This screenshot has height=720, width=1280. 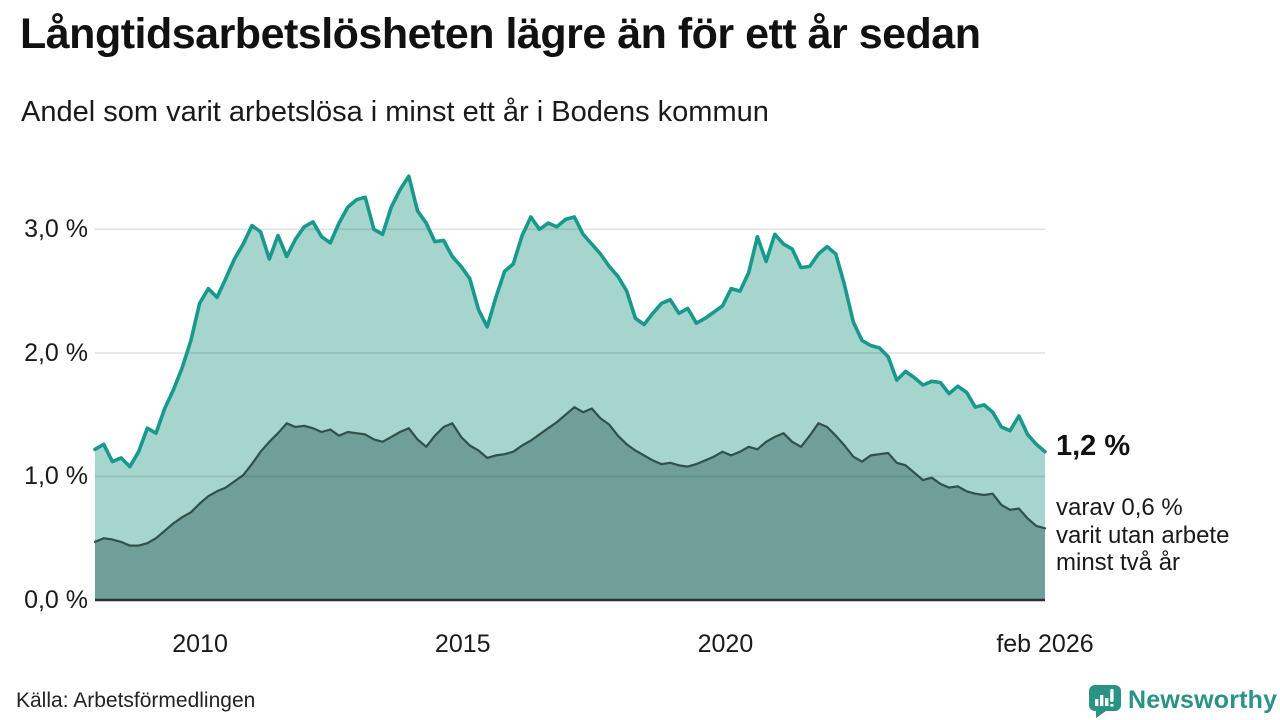 What do you see at coordinates (56, 600) in the screenshot?
I see `y-axis-tick-label: 0,0 %` at bounding box center [56, 600].